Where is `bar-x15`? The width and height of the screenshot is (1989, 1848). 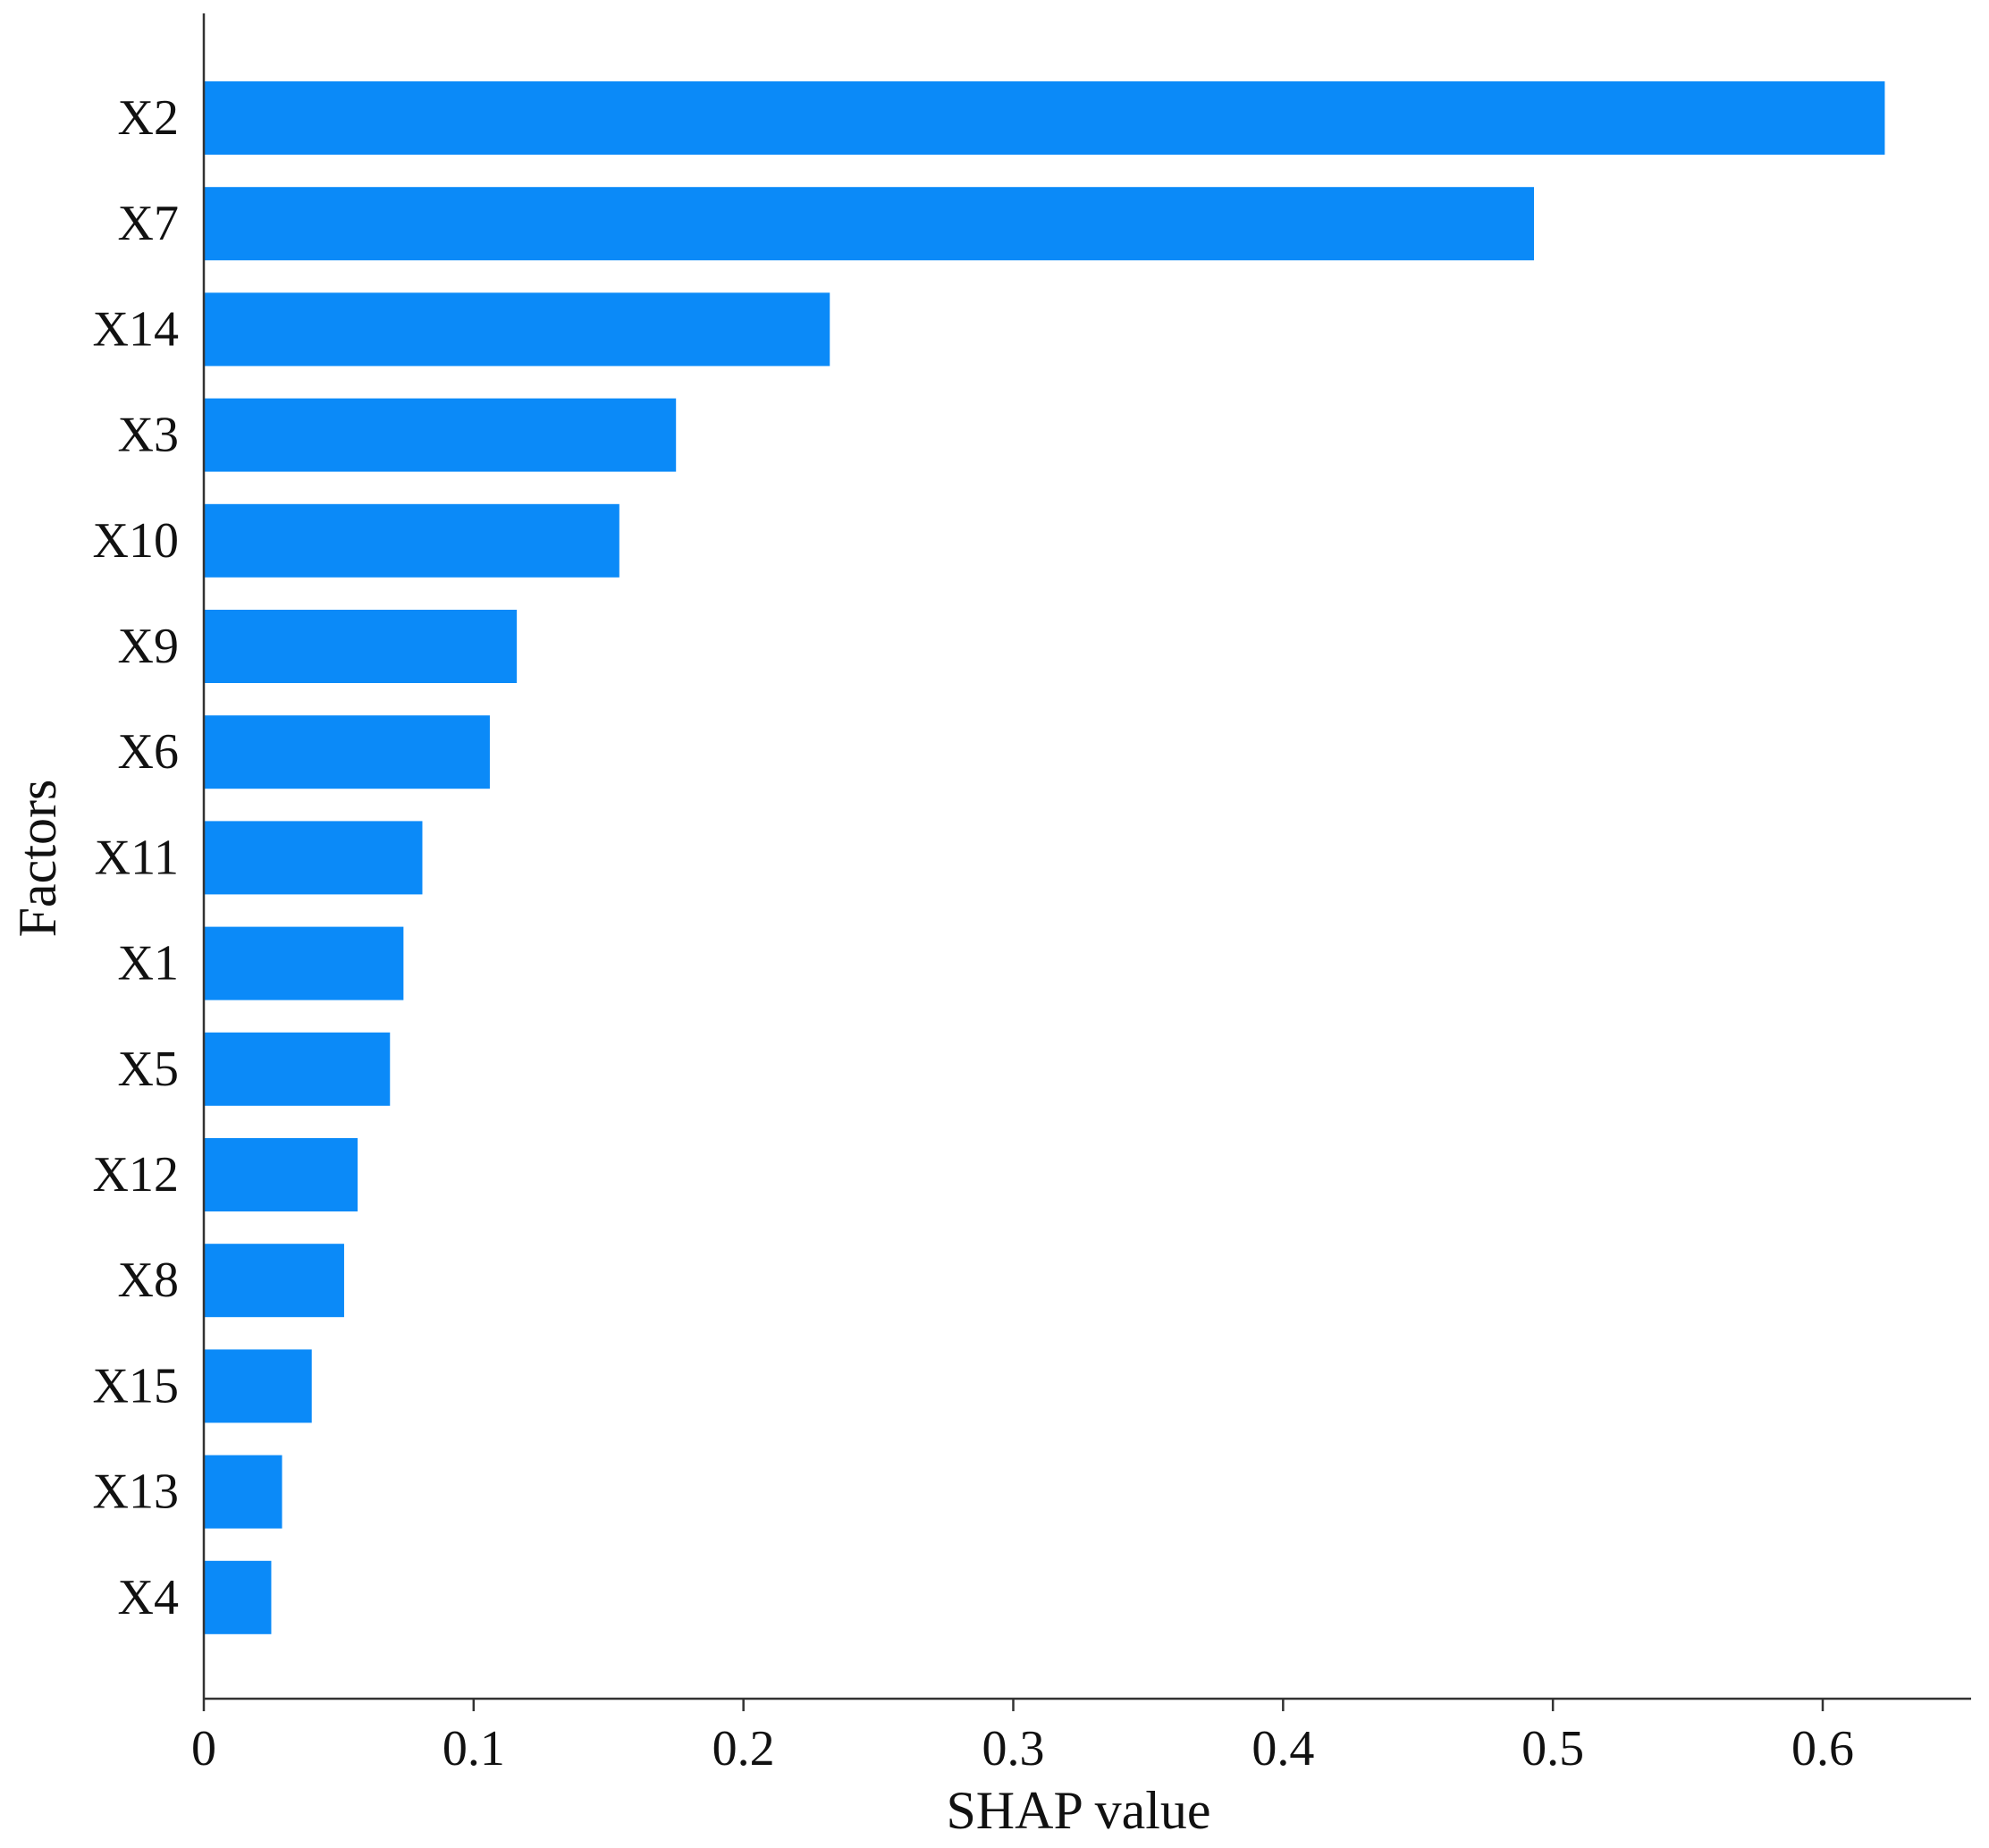
bar-x15 is located at coordinates (258, 1386).